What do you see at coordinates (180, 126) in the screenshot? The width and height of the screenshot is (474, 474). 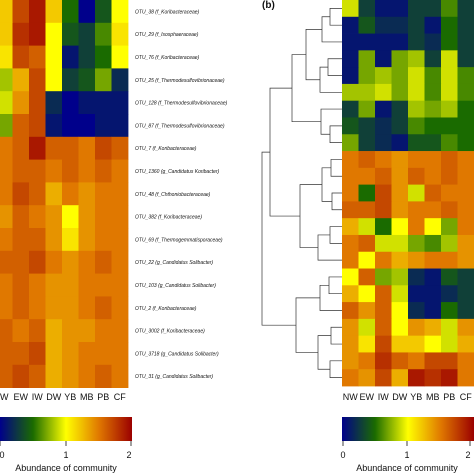 I see `heatmap-a-row-label: OTU_87 (f_Thermodesulfovibrionaceae)` at bounding box center [180, 126].